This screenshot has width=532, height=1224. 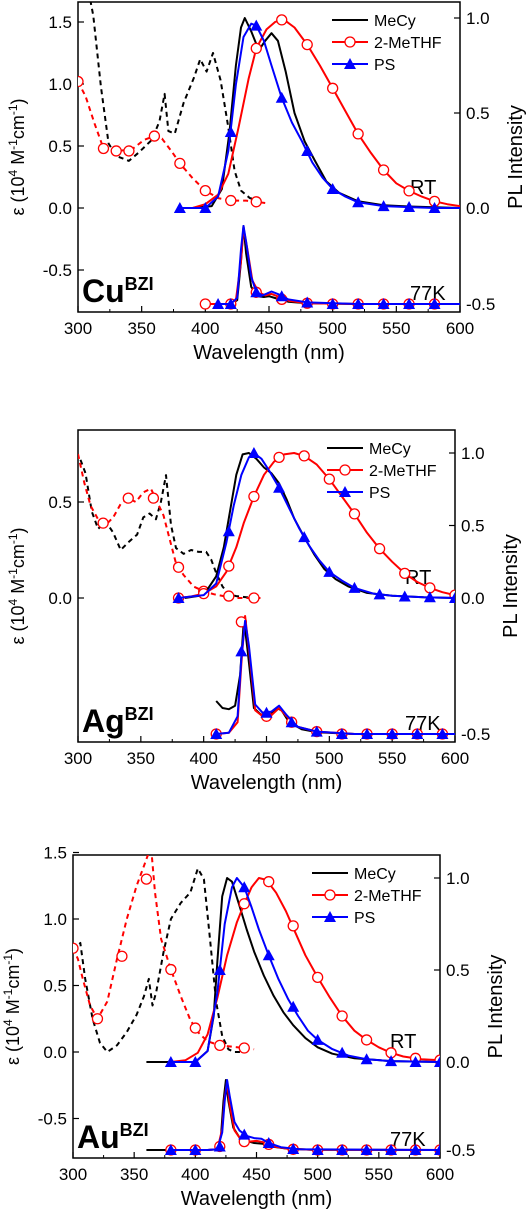 What do you see at coordinates (118, 721) in the screenshot?
I see `panel-label: AgBZI` at bounding box center [118, 721].